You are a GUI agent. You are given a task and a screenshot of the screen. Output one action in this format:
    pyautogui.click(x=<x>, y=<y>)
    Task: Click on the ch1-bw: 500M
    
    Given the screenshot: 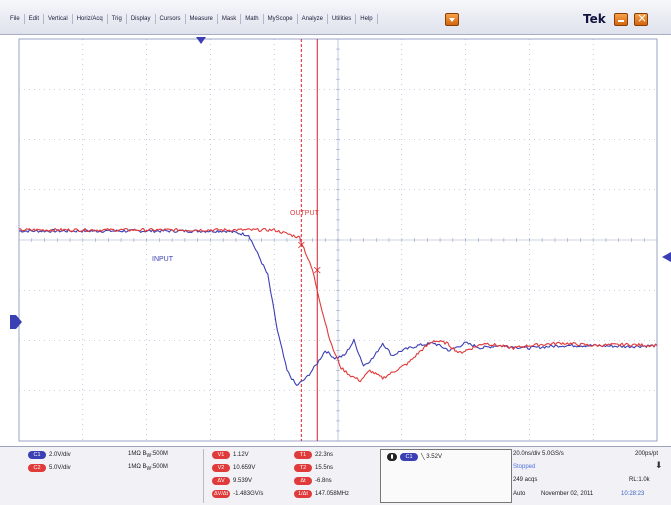 What is the action you would take?
    pyautogui.click(x=160, y=454)
    